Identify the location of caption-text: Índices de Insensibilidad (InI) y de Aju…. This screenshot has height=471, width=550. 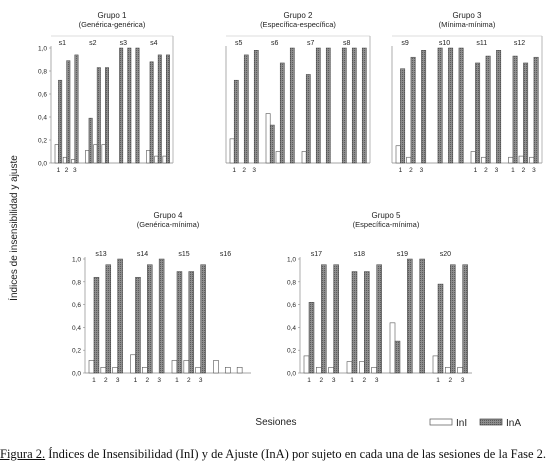
(296, 454).